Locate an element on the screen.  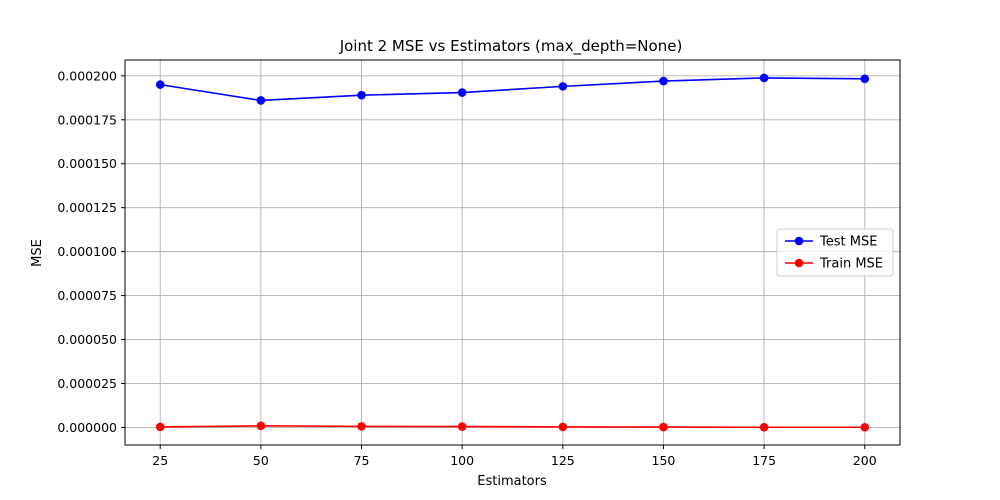
y-tick-label: 0.000025 is located at coordinates (87, 383).